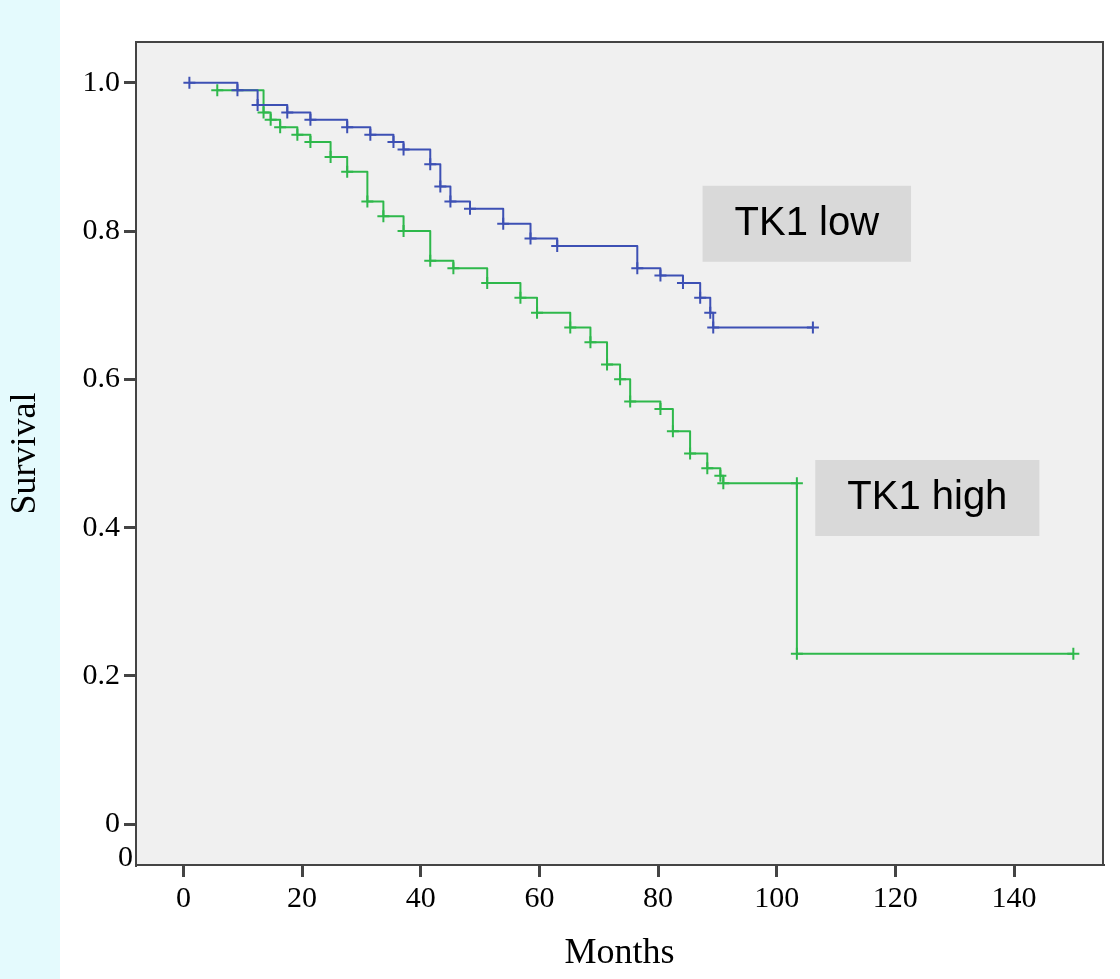 The width and height of the screenshot is (1120, 979). What do you see at coordinates (101, 80) in the screenshot?
I see `y-tick-label: 1.0` at bounding box center [101, 80].